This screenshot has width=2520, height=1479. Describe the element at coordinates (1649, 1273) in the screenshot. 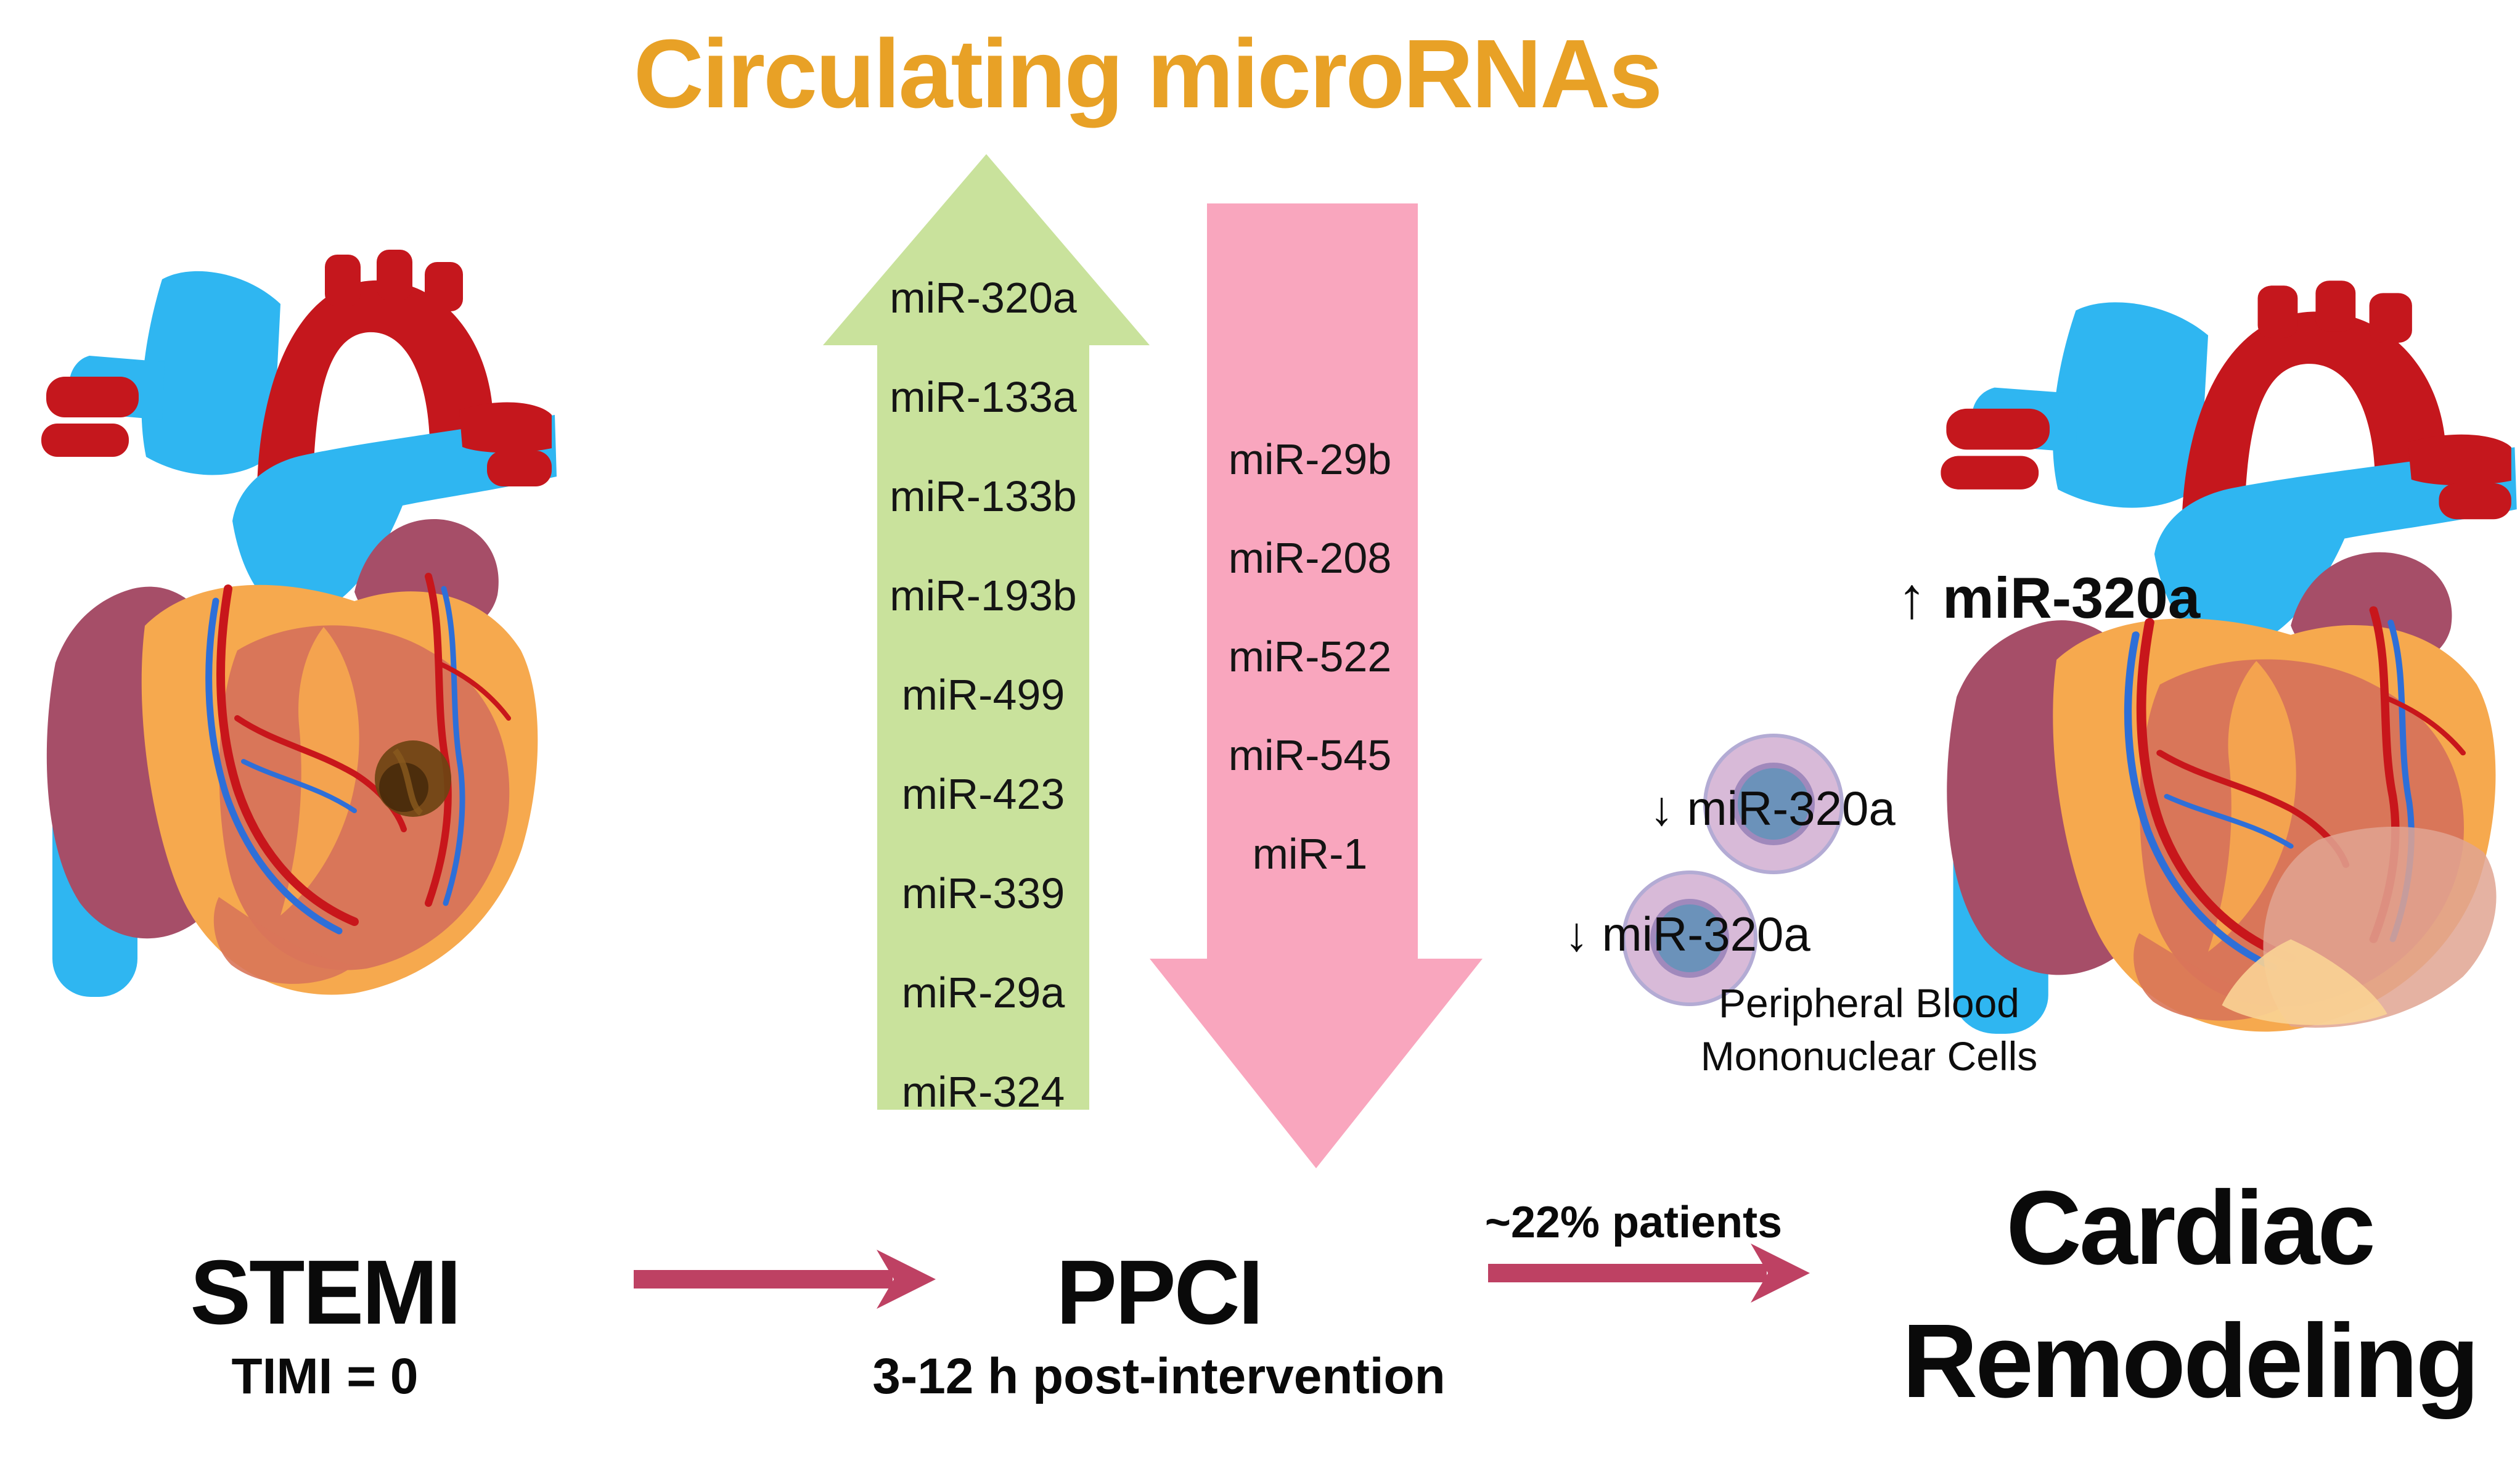

I see `flow-arrow-ppci-to-remodeling-icon` at that location.